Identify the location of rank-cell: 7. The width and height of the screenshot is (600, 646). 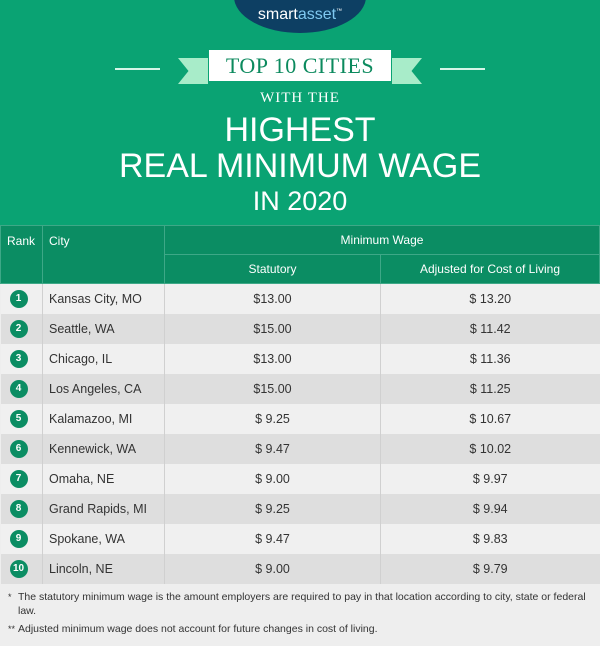
(21, 478).